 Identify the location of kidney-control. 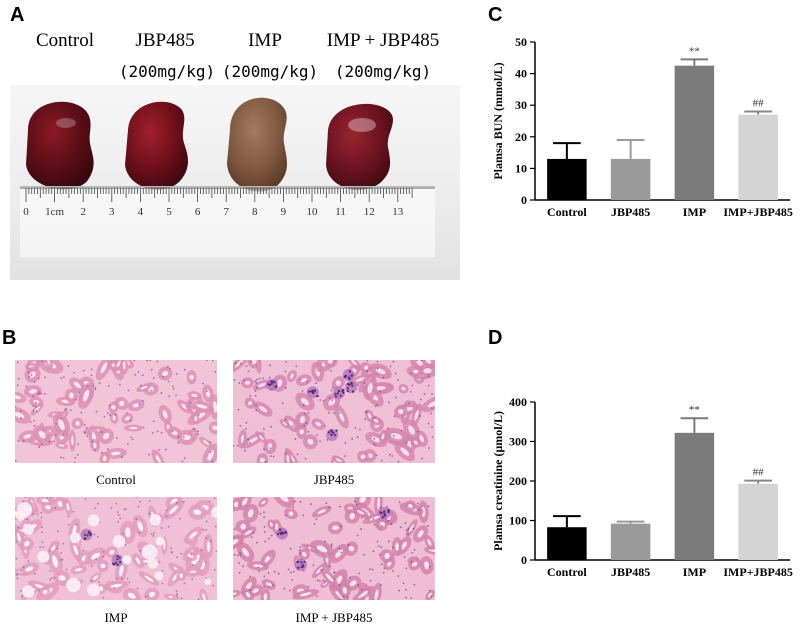
(60, 145).